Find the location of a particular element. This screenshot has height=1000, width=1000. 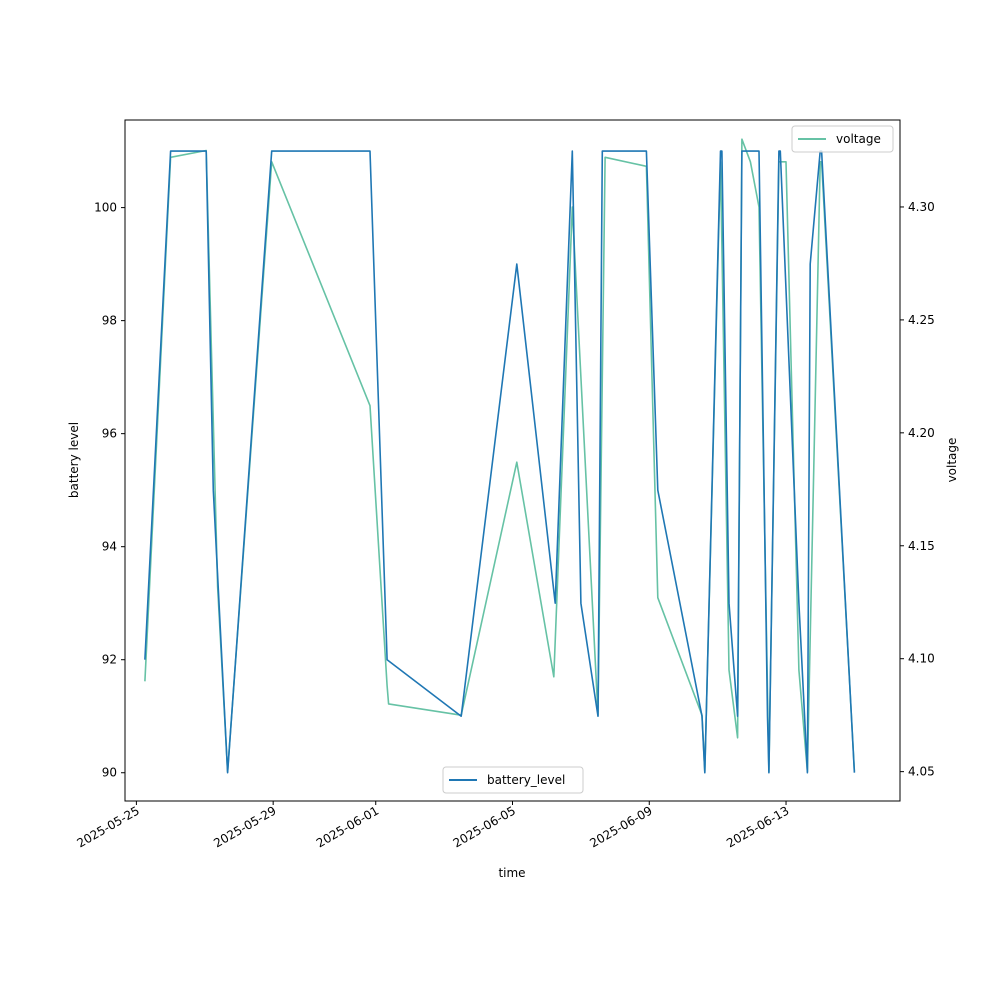

y-right-tick-label: 4.15 is located at coordinates (921, 546).